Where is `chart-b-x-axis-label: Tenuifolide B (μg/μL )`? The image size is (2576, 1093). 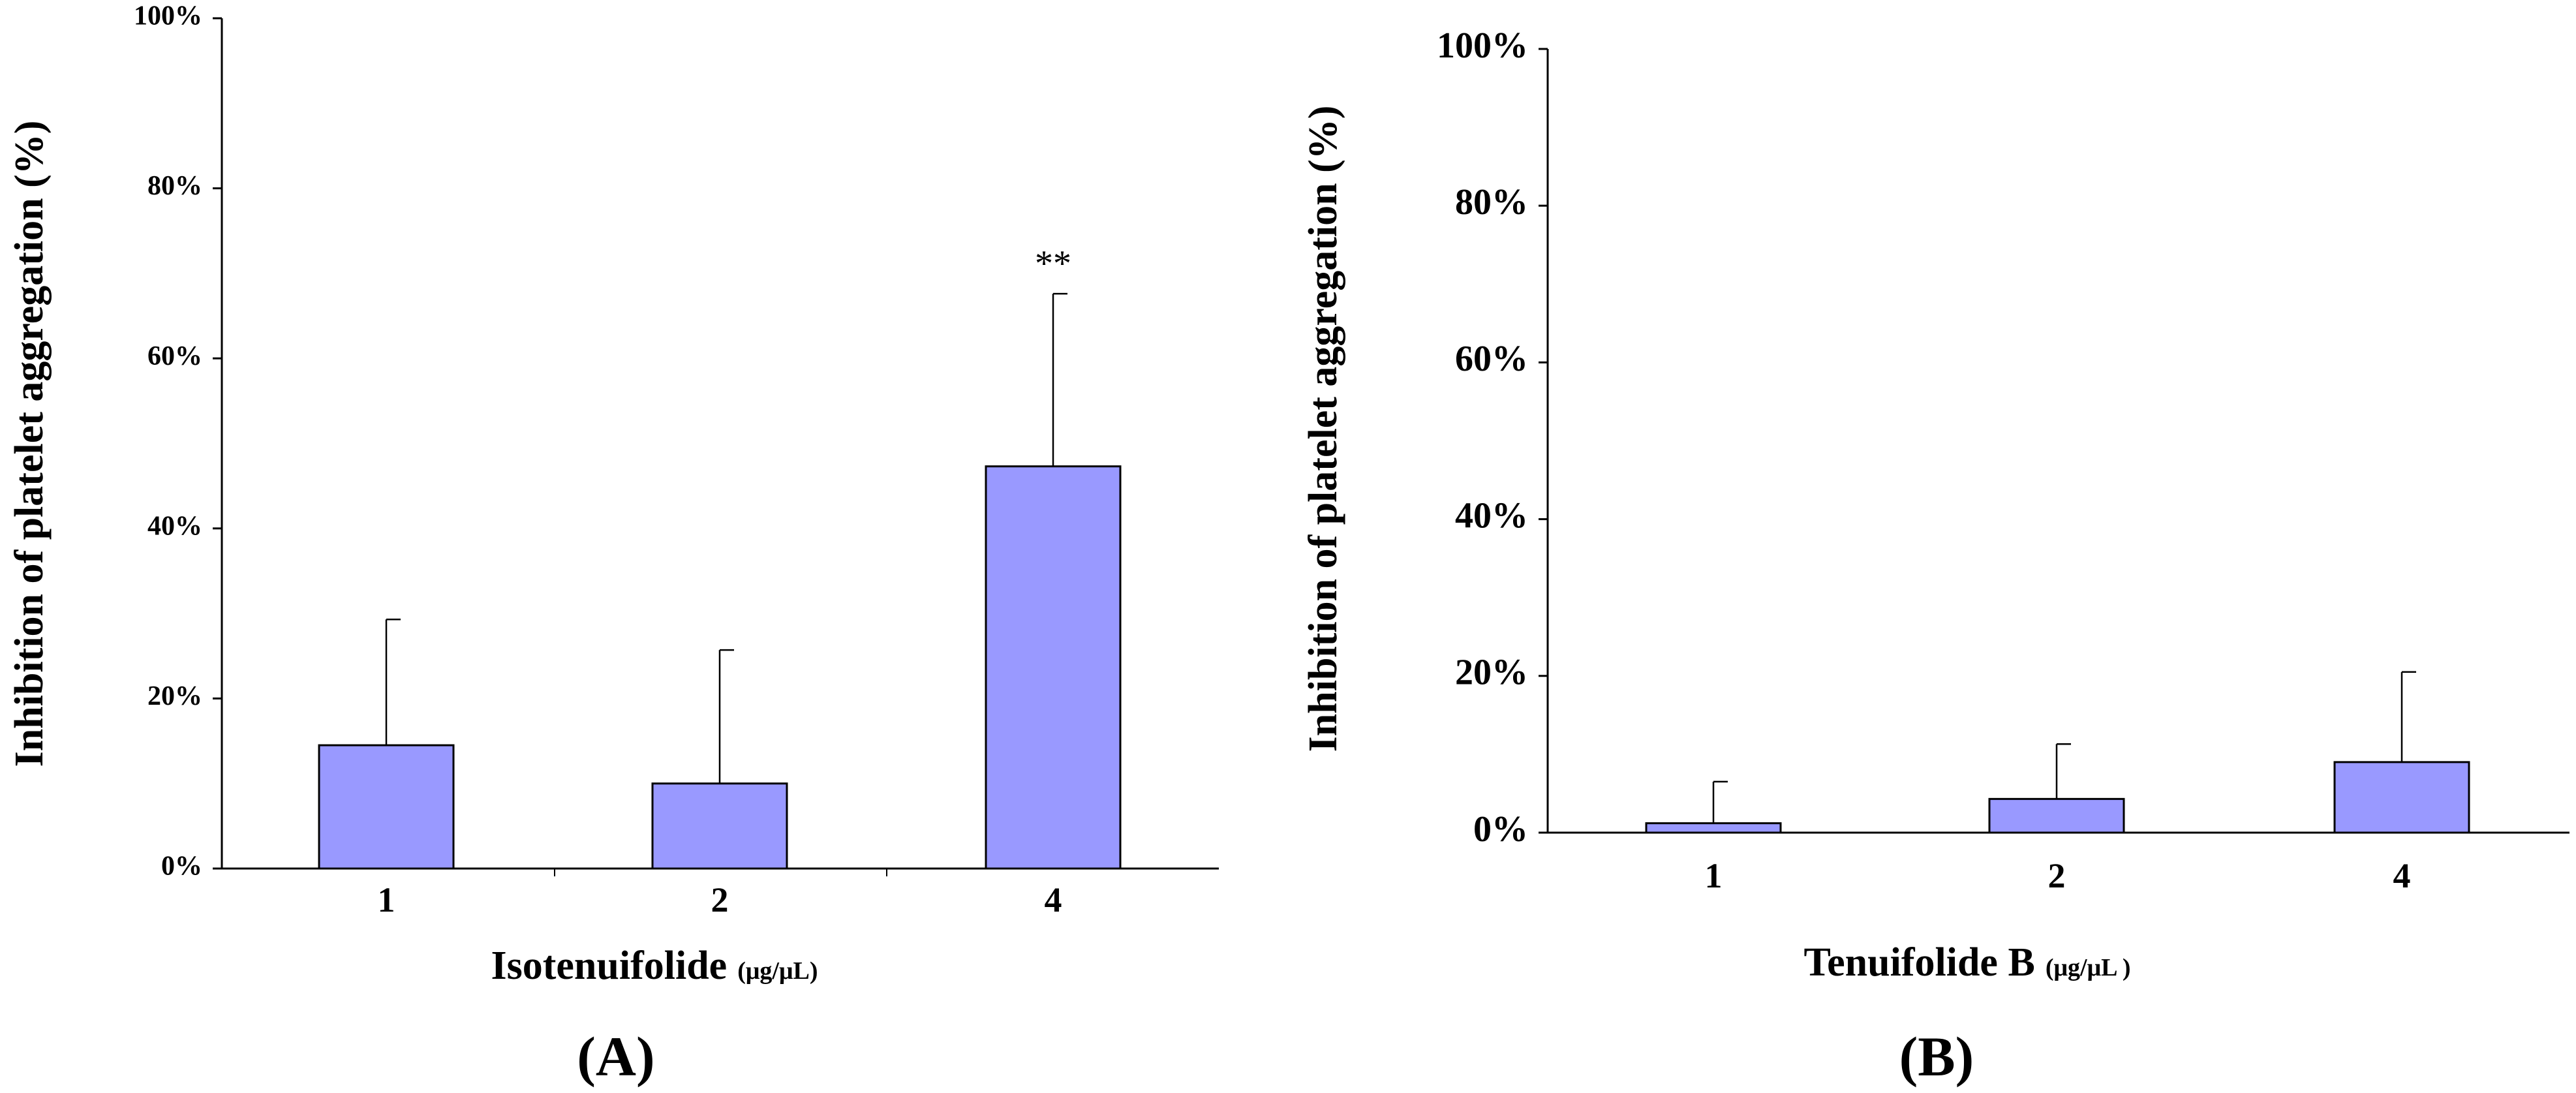 chart-b-x-axis-label: Tenuifolide B (μg/μL ) is located at coordinates (1967, 962).